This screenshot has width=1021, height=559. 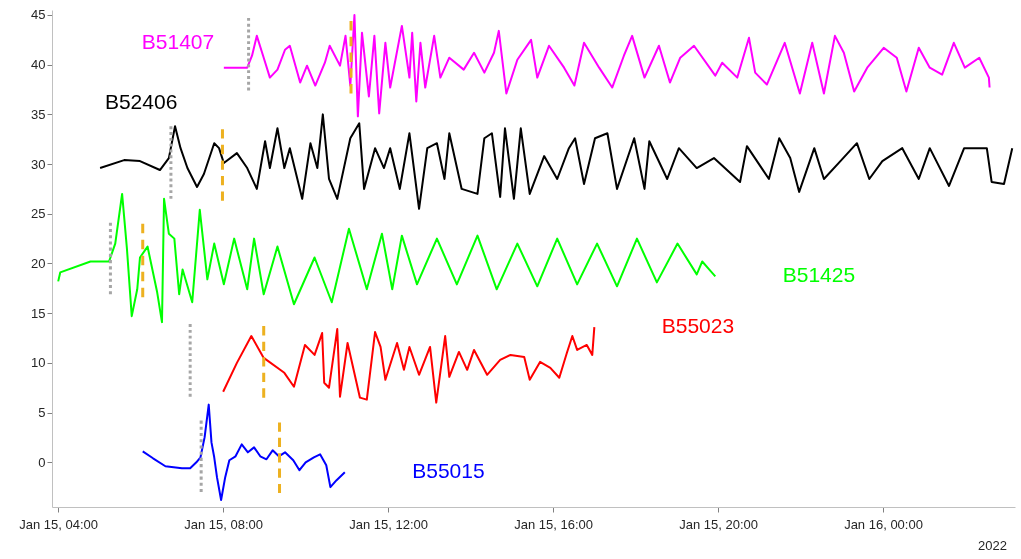 What do you see at coordinates (553, 524) in the screenshot?
I see `x-tick-label: Jan 15, 16:00` at bounding box center [553, 524].